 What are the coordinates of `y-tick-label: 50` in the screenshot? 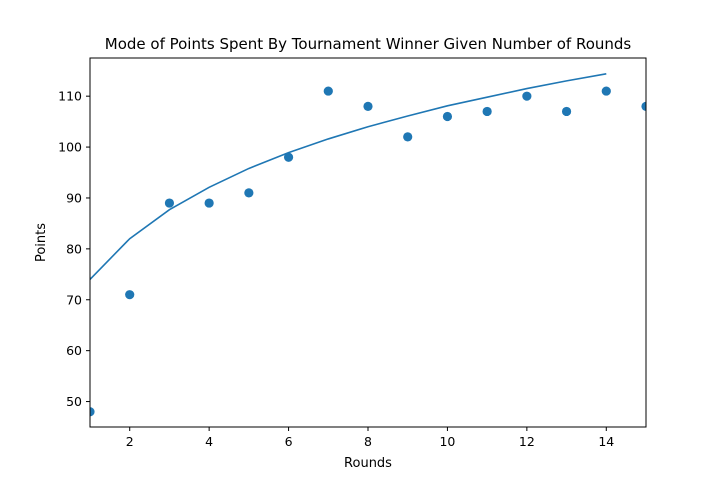 It's located at (74, 401).